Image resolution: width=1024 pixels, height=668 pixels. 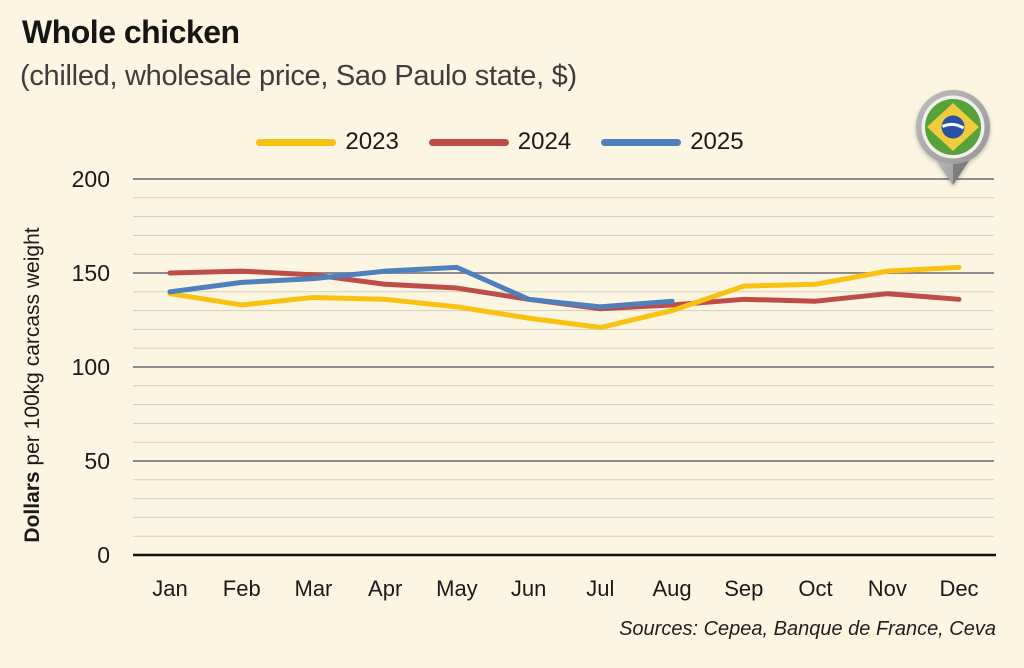 What do you see at coordinates (169, 588) in the screenshot?
I see `x-tick-label: Jan` at bounding box center [169, 588].